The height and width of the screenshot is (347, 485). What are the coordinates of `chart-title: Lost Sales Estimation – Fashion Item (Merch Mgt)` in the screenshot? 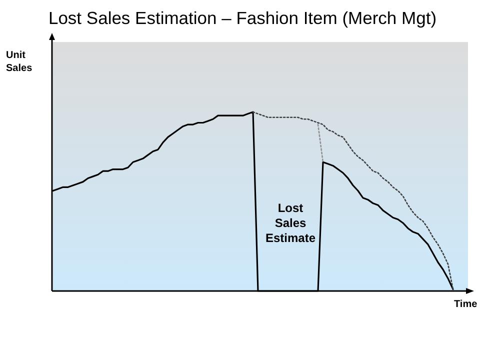 It's located at (242, 18).